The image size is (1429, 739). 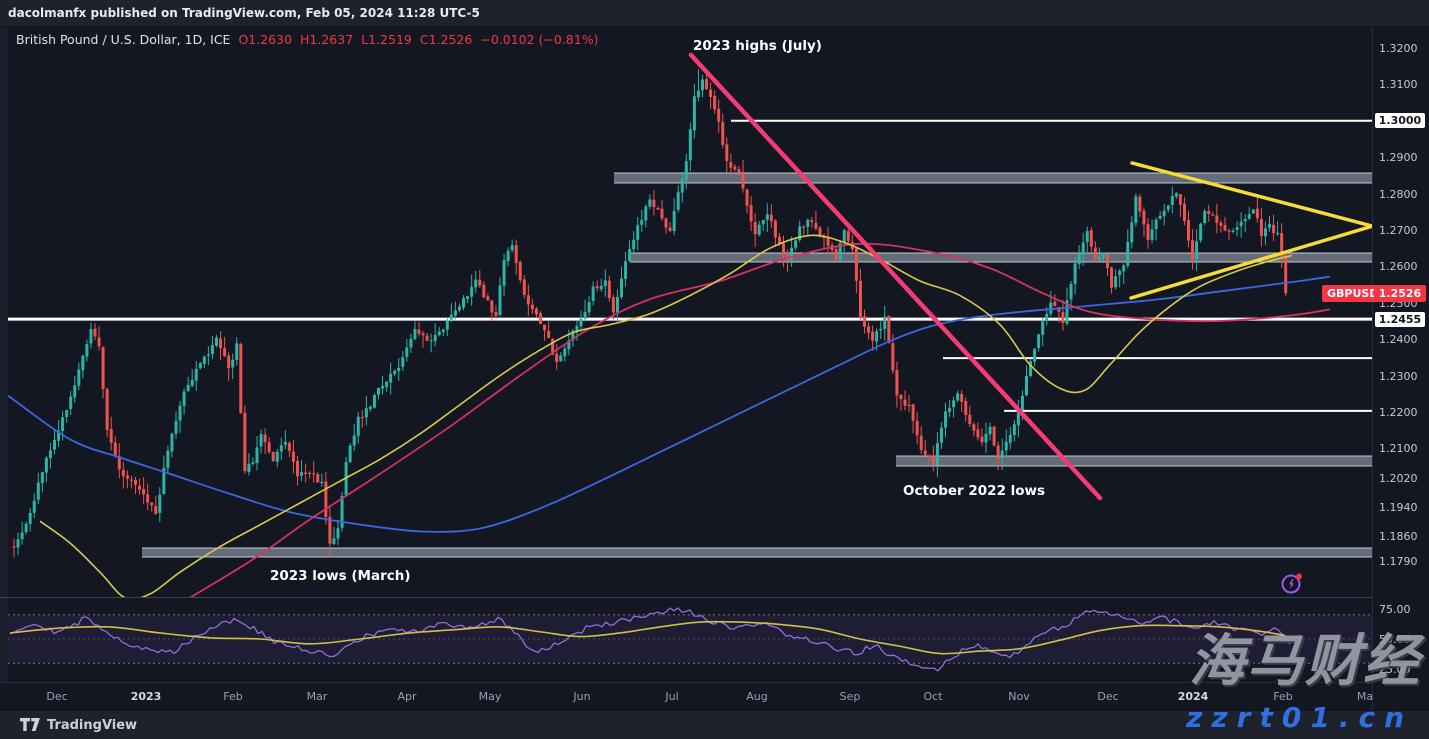 I want to click on time-axis-label: 2024, so click(x=1193, y=696).